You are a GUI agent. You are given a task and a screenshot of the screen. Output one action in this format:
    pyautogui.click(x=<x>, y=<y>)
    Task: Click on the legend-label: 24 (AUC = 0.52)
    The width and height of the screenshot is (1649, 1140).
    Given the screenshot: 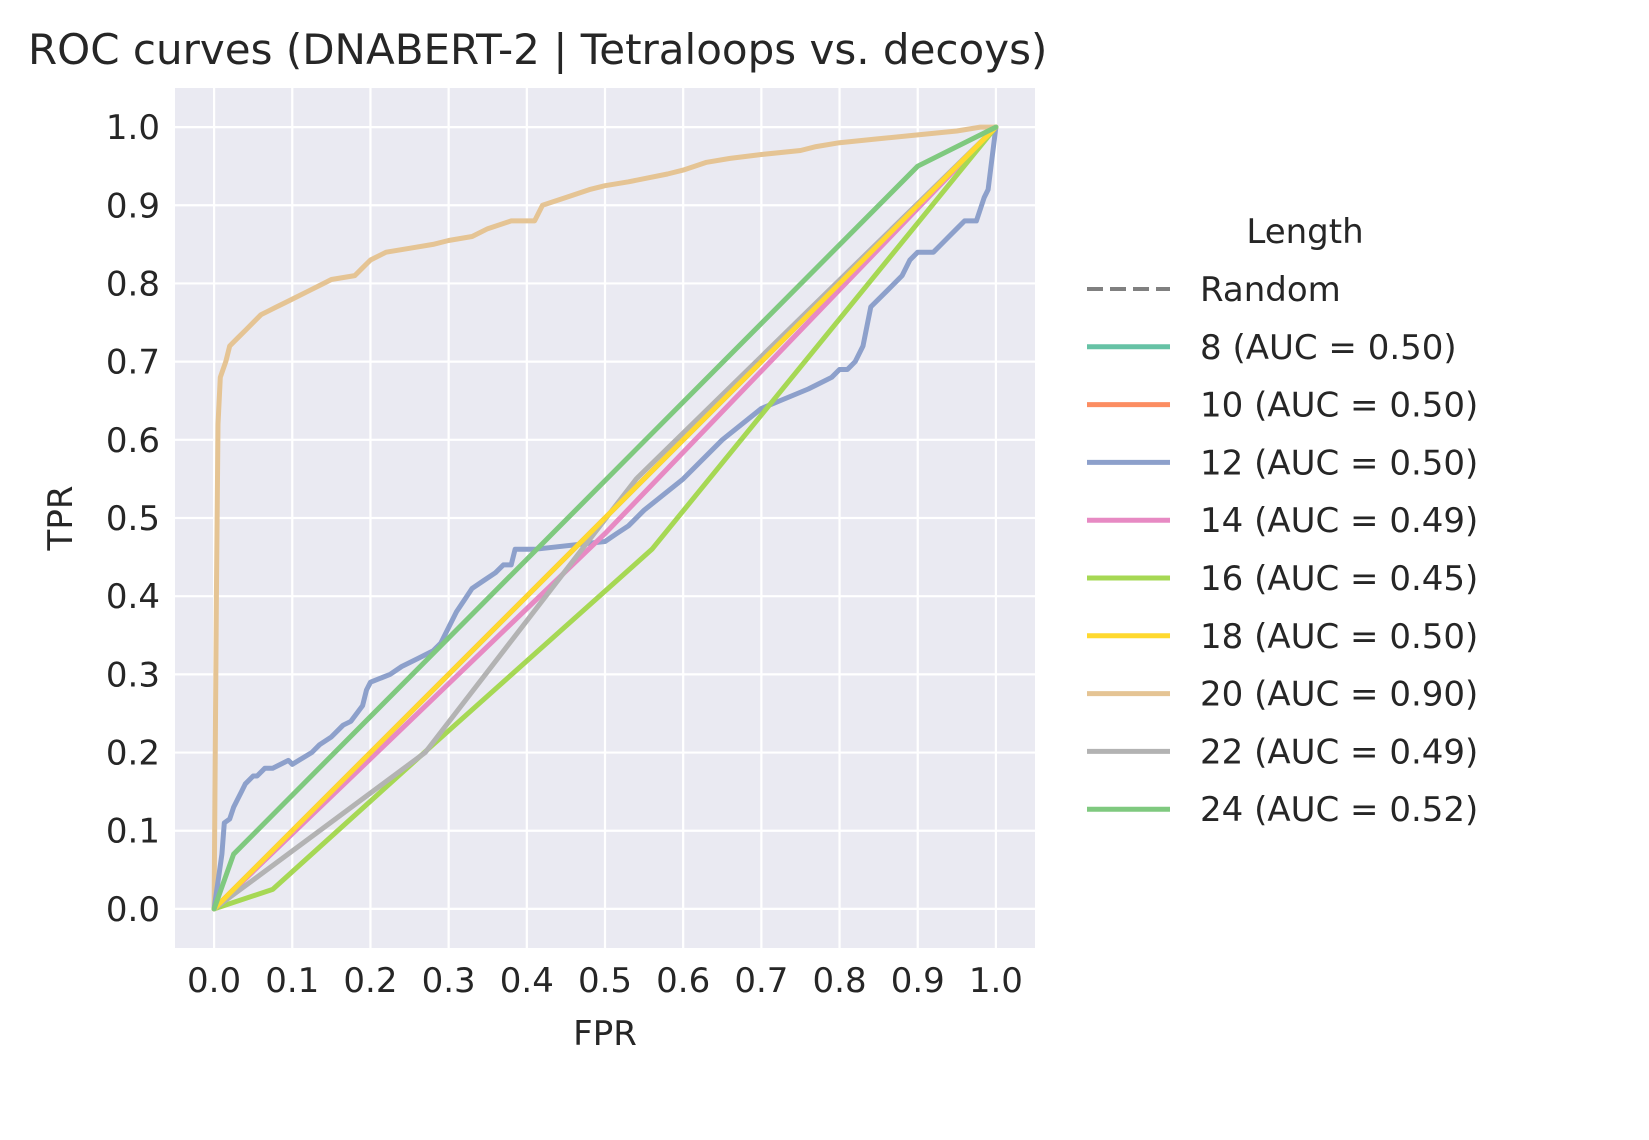 What is the action you would take?
    pyautogui.click(x=1339, y=810)
    